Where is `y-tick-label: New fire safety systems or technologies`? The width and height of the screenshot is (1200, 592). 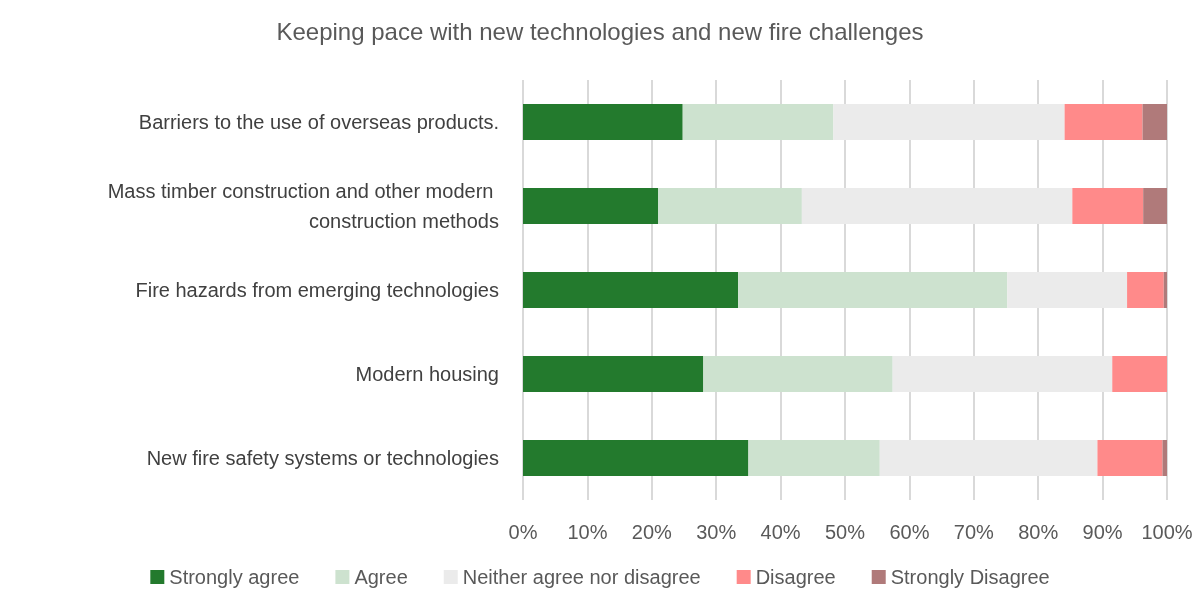
y-tick-label: New fire safety systems or technologies is located at coordinates (322, 458).